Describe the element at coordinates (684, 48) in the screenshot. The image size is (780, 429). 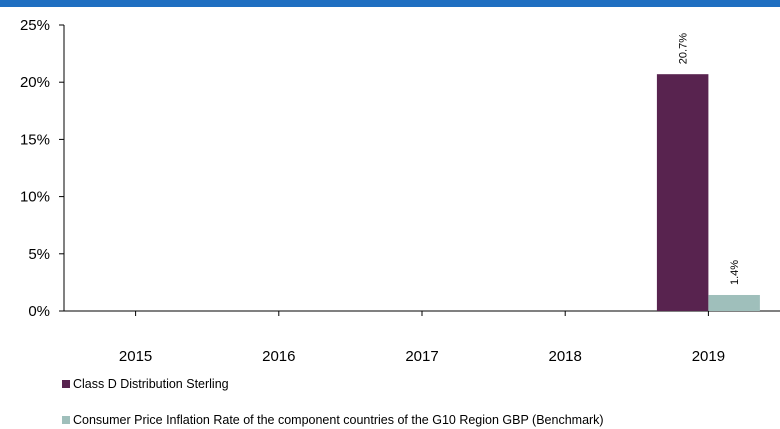
I see `value-label: 20.7%` at that location.